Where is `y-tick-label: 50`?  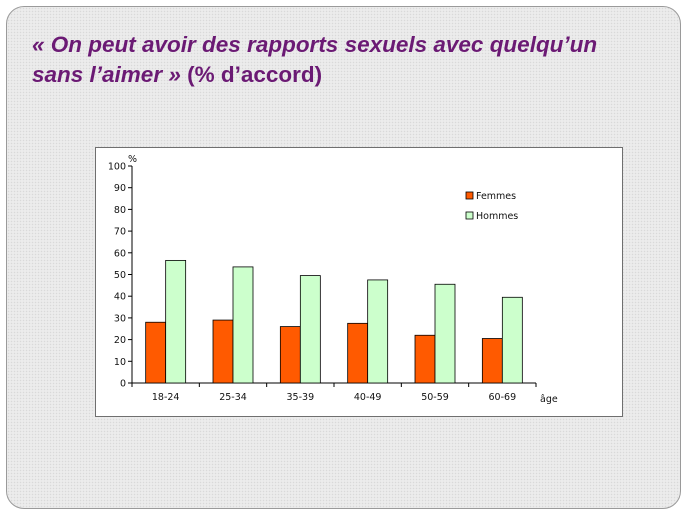
y-tick-label: 50 is located at coordinates (120, 275).